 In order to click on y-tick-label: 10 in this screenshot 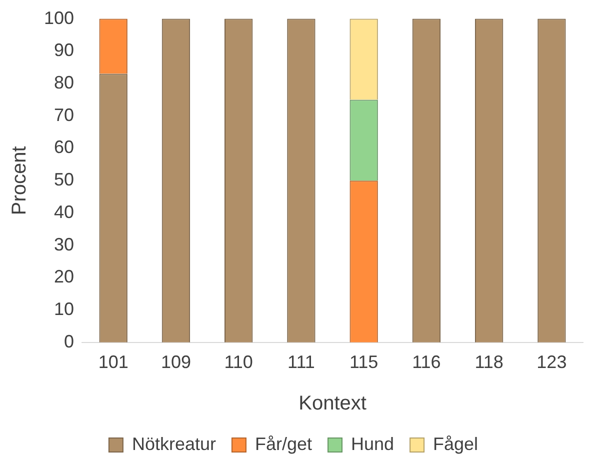, I will do `click(64, 309)`.